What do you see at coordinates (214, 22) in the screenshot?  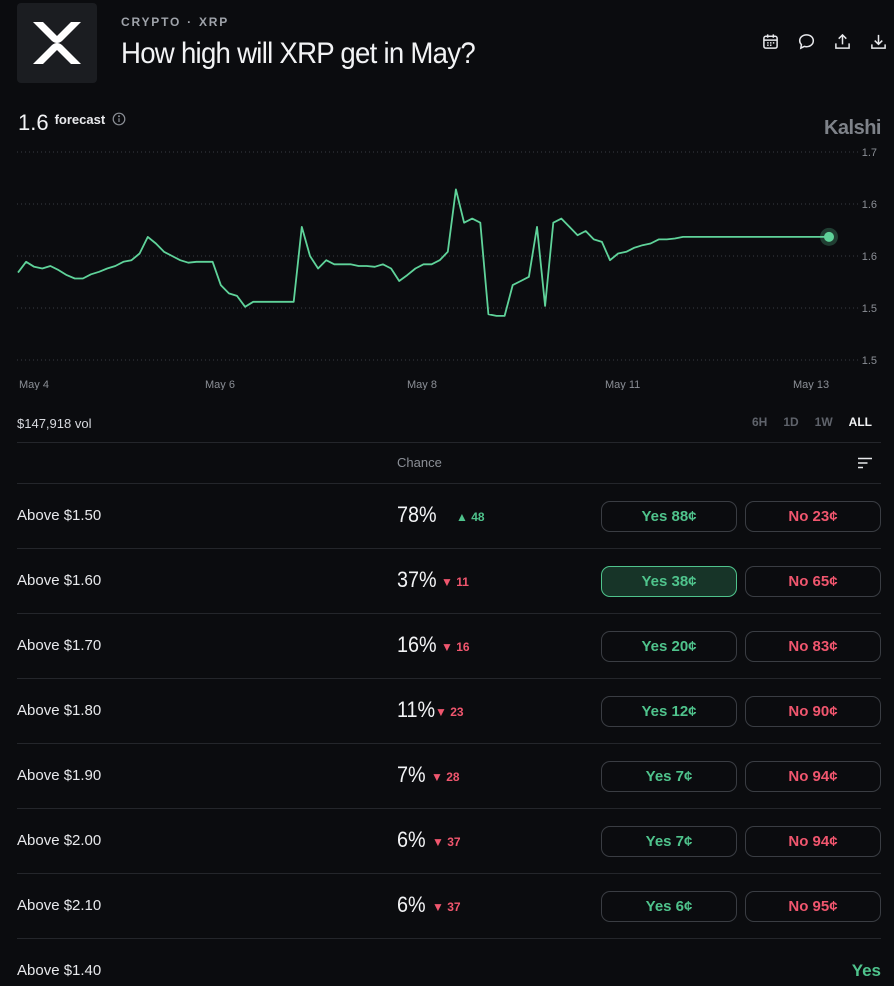 I see `breadcrumb-asset: XRP` at bounding box center [214, 22].